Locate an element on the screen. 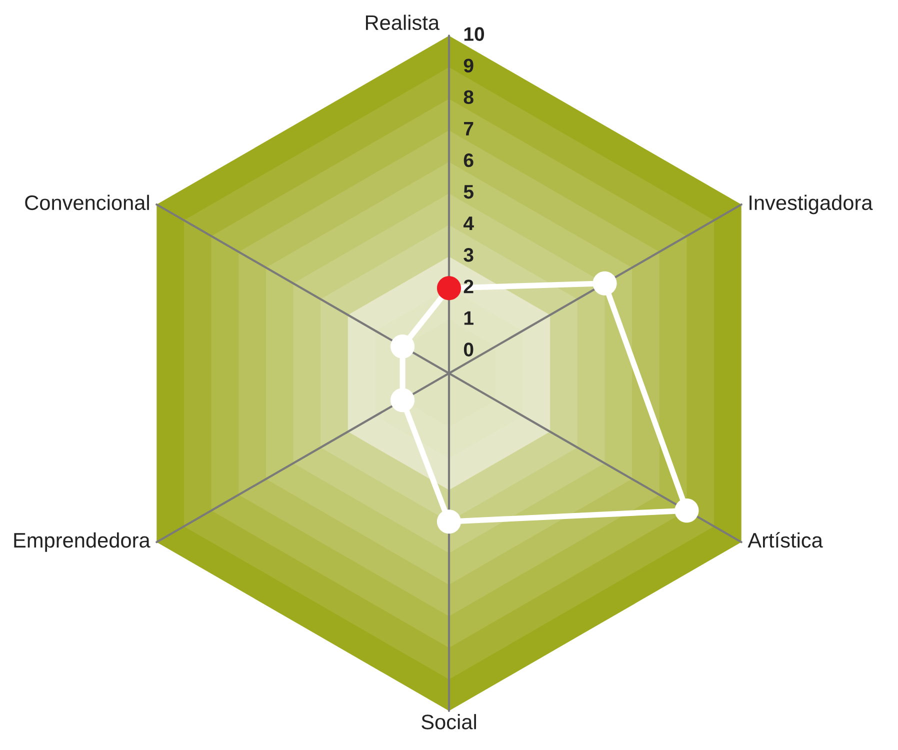 The height and width of the screenshot is (750, 898). y-tick-label: 2 is located at coordinates (469, 287).